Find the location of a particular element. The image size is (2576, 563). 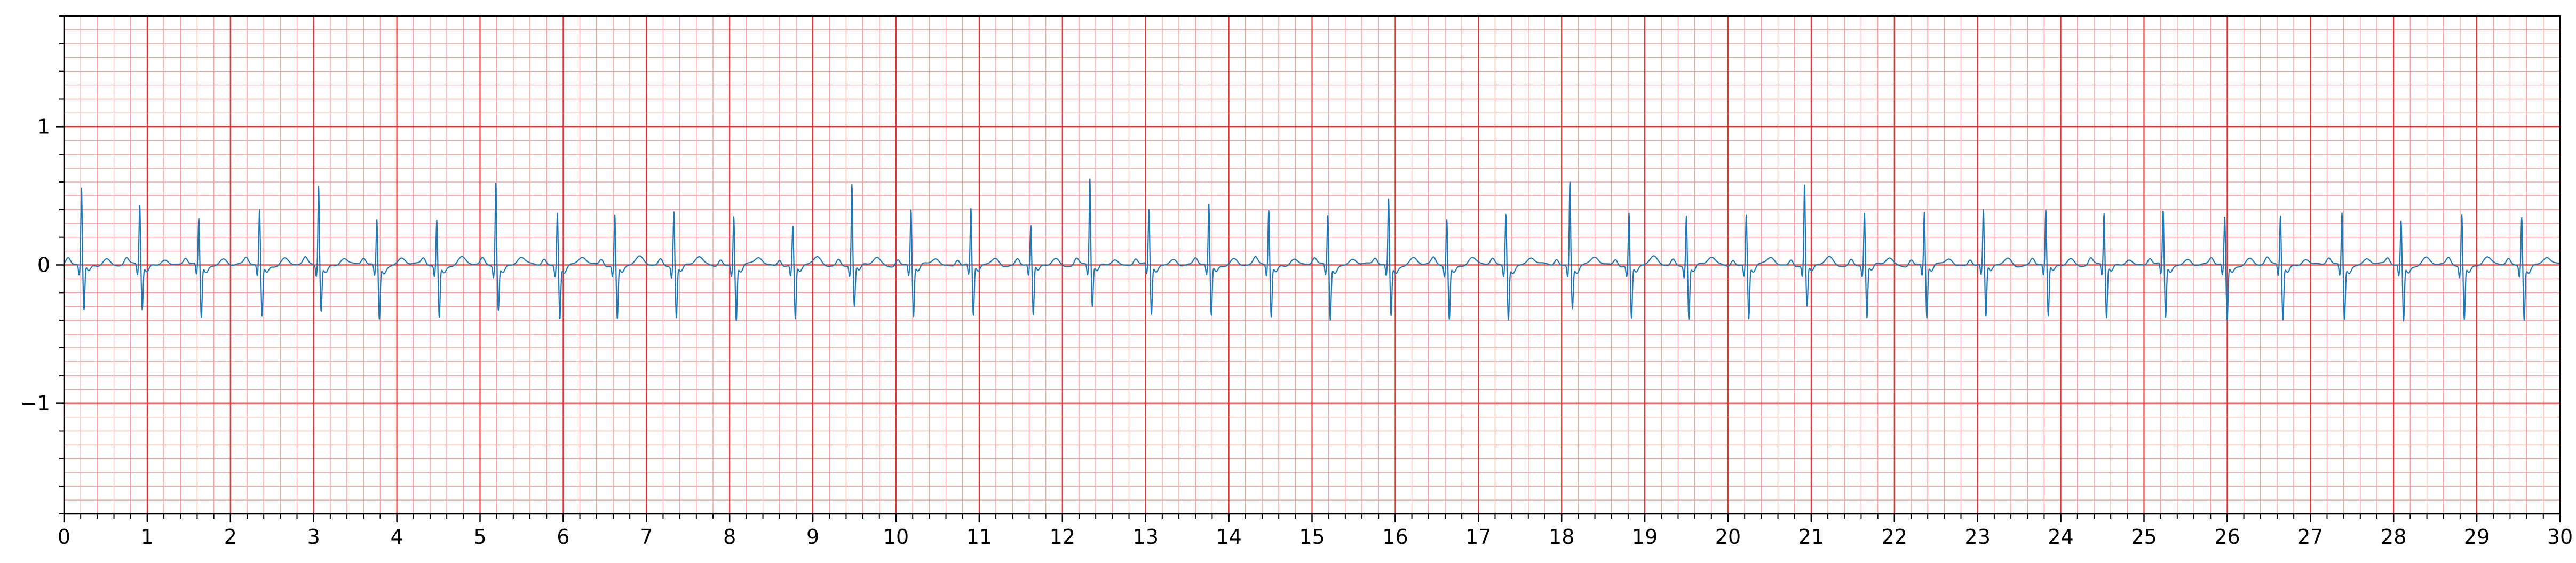

x-tick-label: 27 is located at coordinates (2310, 537).